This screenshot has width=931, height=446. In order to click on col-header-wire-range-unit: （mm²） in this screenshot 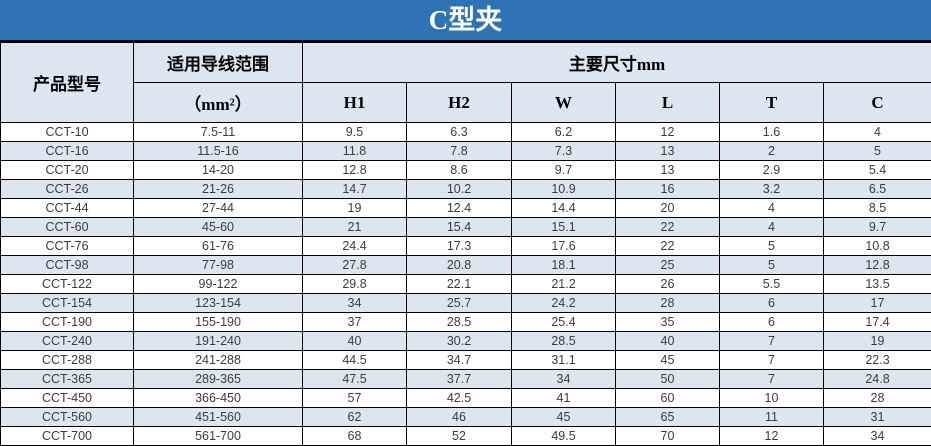, I will do `click(218, 102)`.